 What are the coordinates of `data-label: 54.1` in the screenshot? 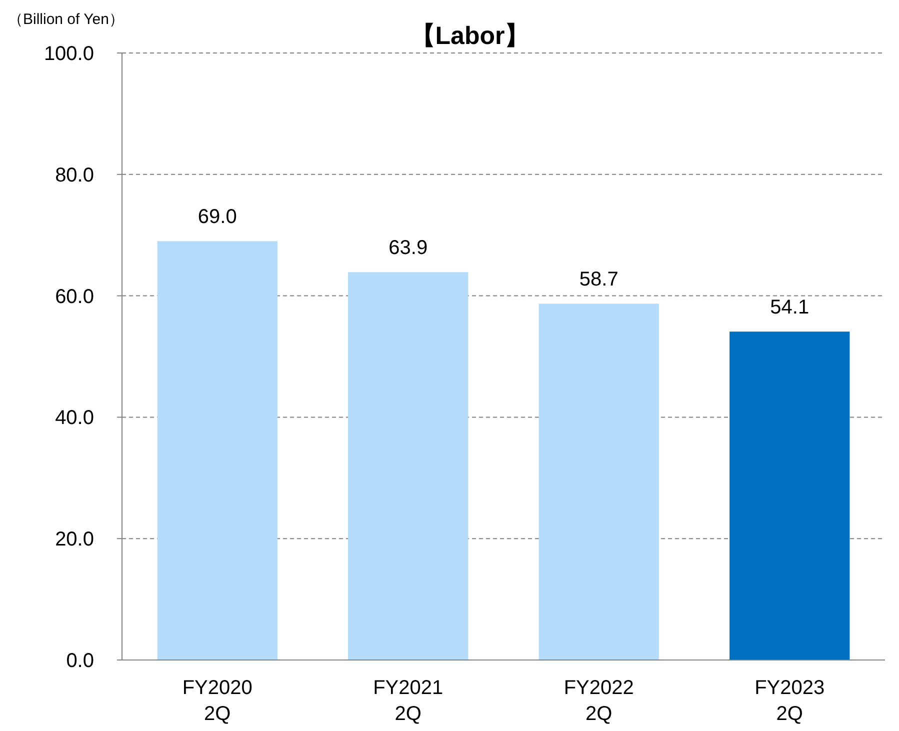 It's located at (790, 307).